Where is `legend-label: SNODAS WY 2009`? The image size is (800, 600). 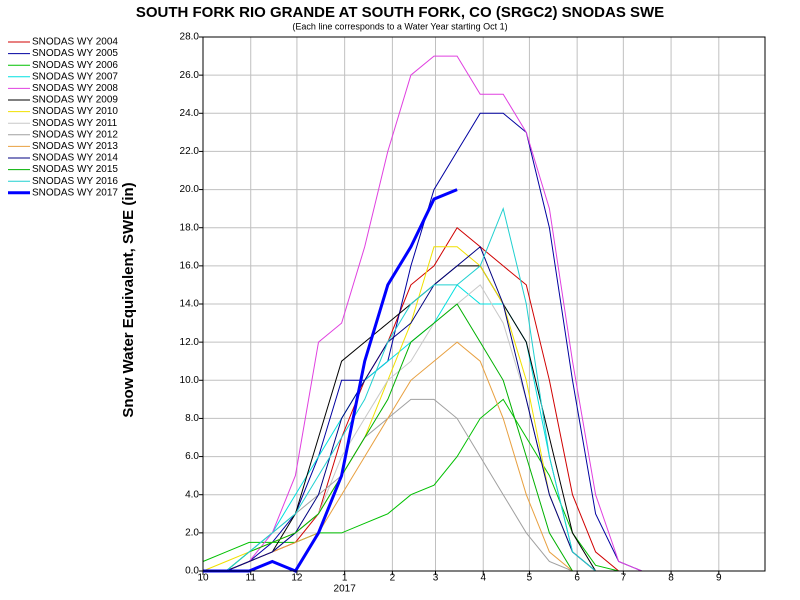 legend-label: SNODAS WY 2009 is located at coordinates (75, 100).